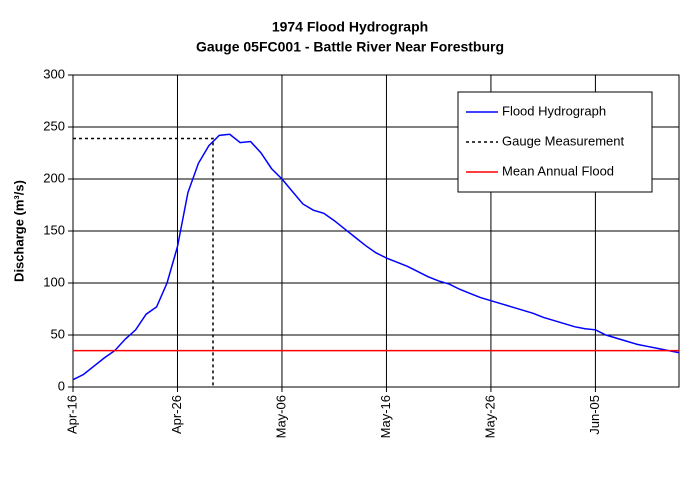 The width and height of the screenshot is (700, 479). I want to click on x-tick-label: May-16, so click(385, 416).